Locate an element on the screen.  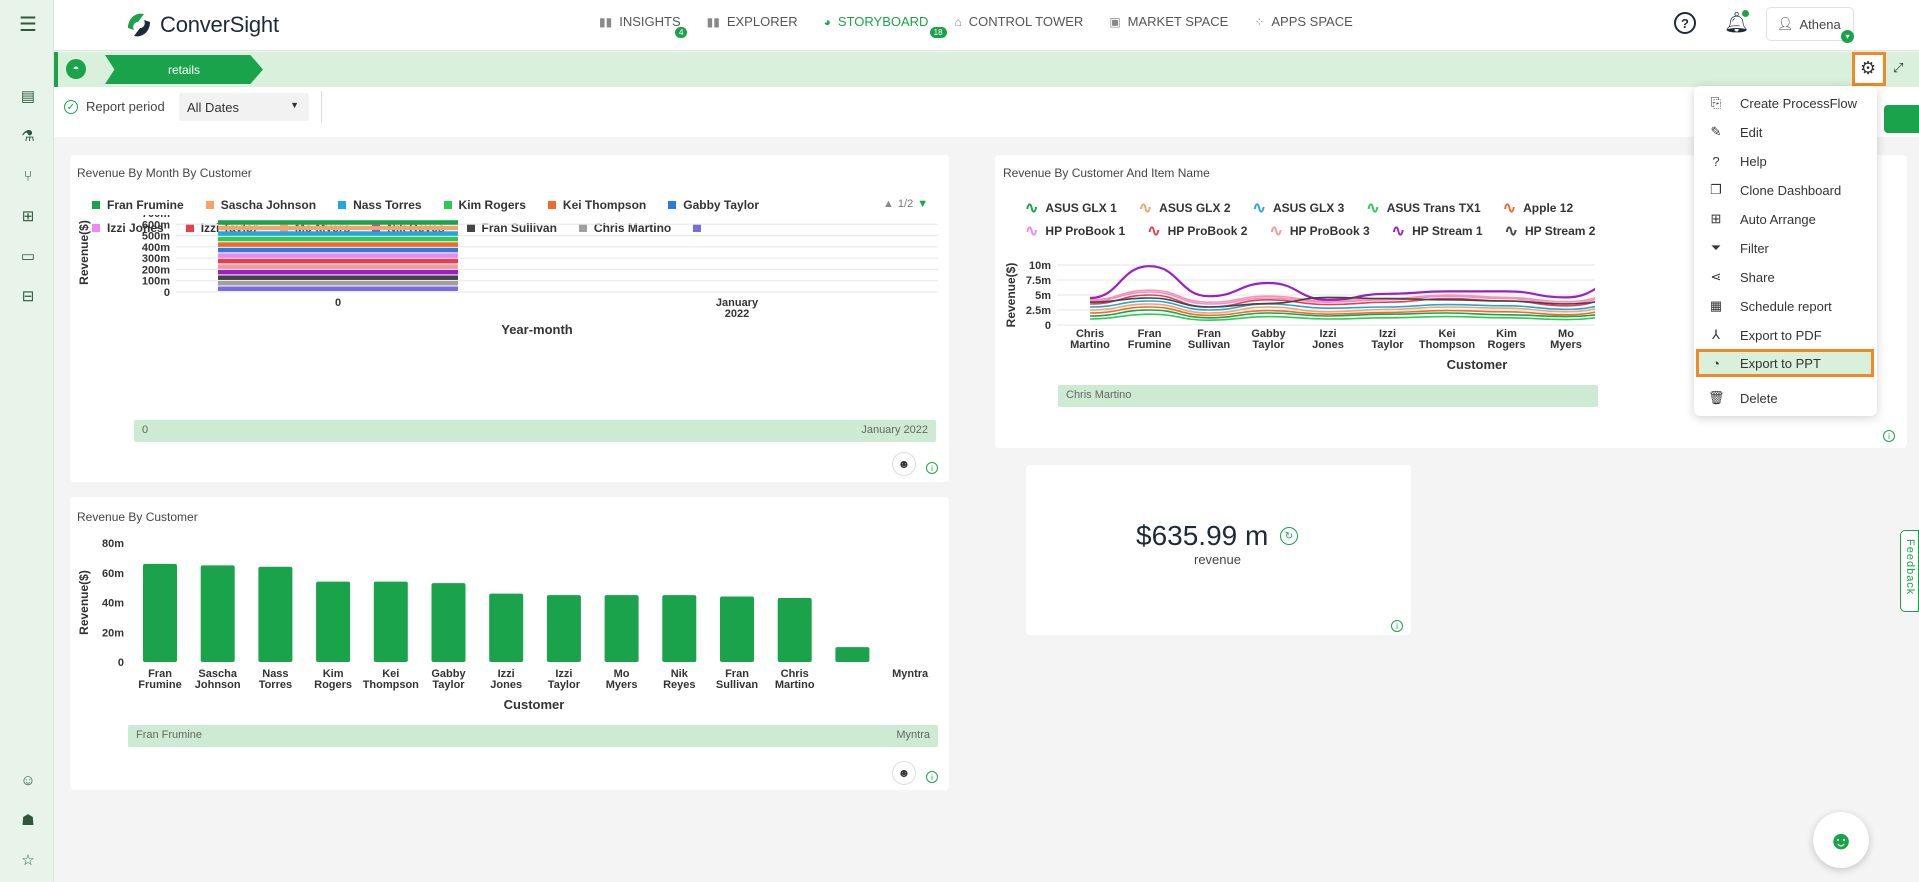
nav-insights: ▮▮ INSIGHTS 4 is located at coordinates (643, 26).